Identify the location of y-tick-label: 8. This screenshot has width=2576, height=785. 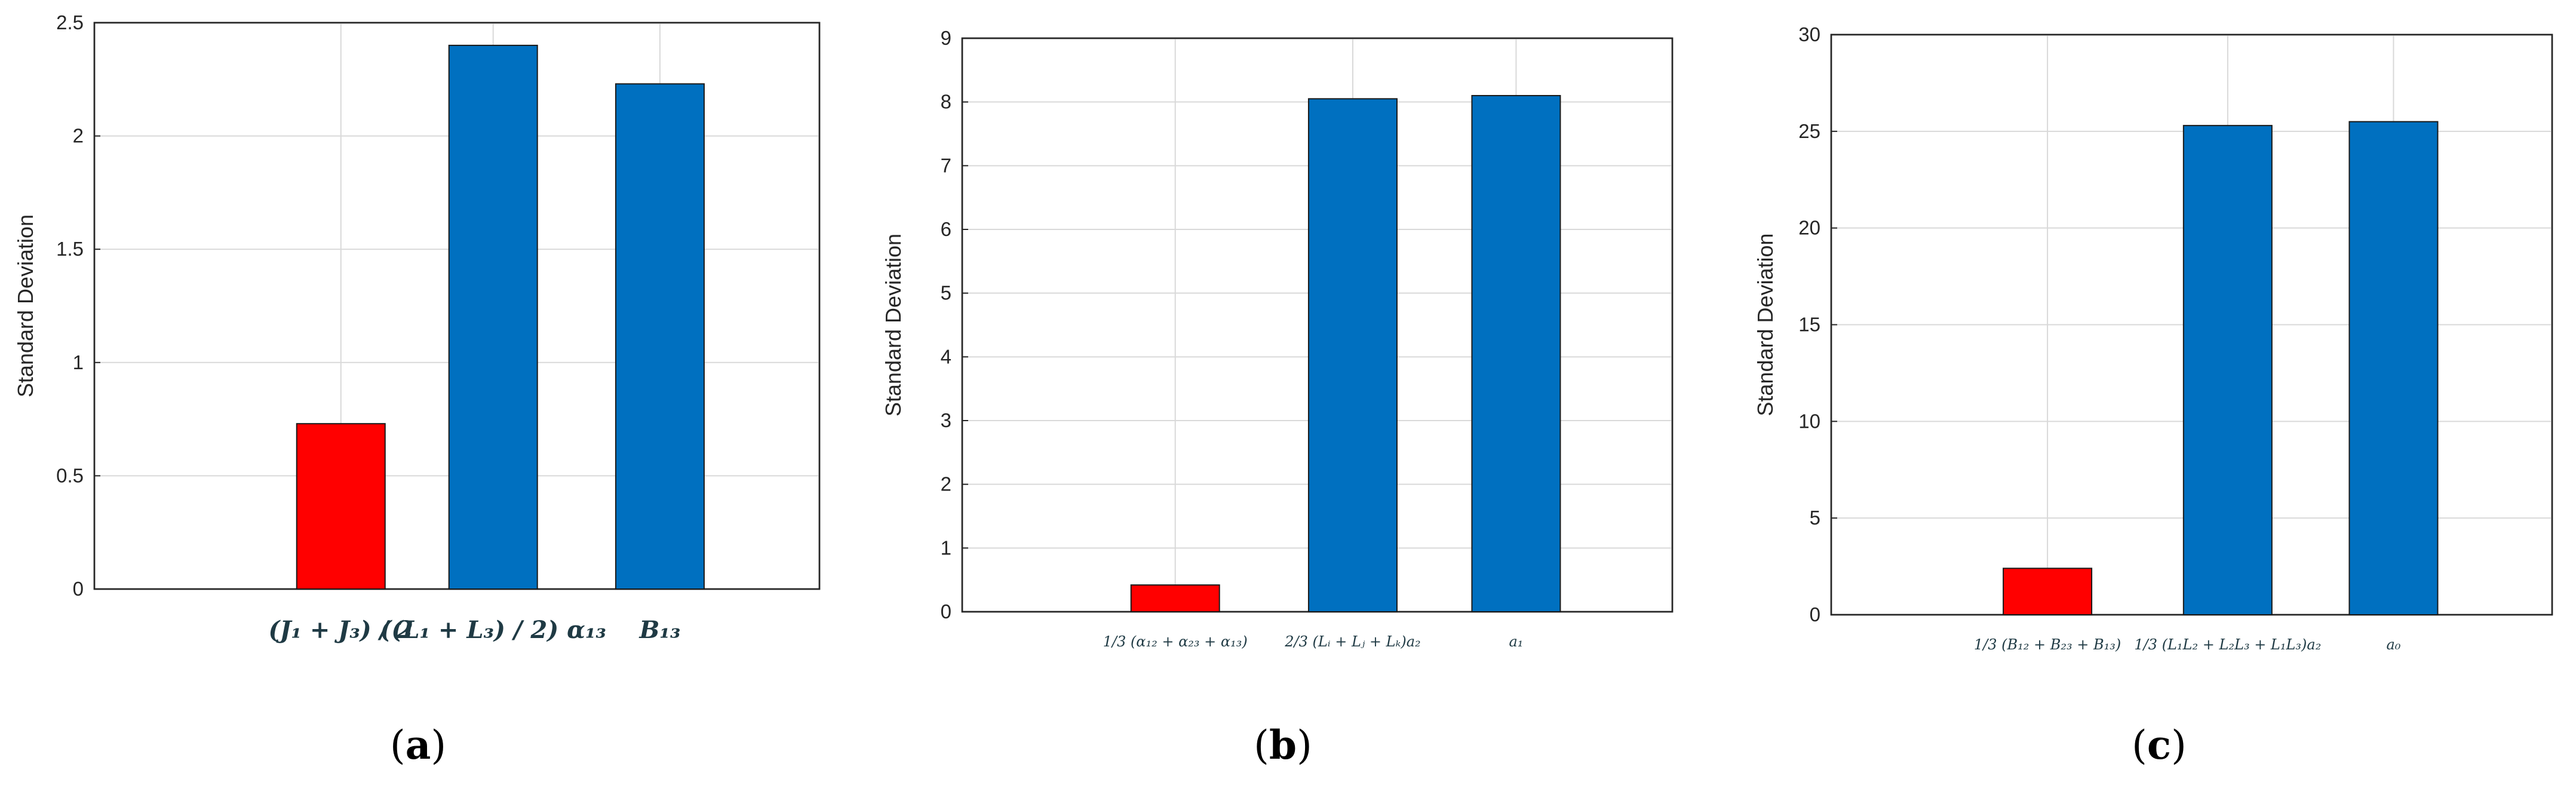
(946, 102).